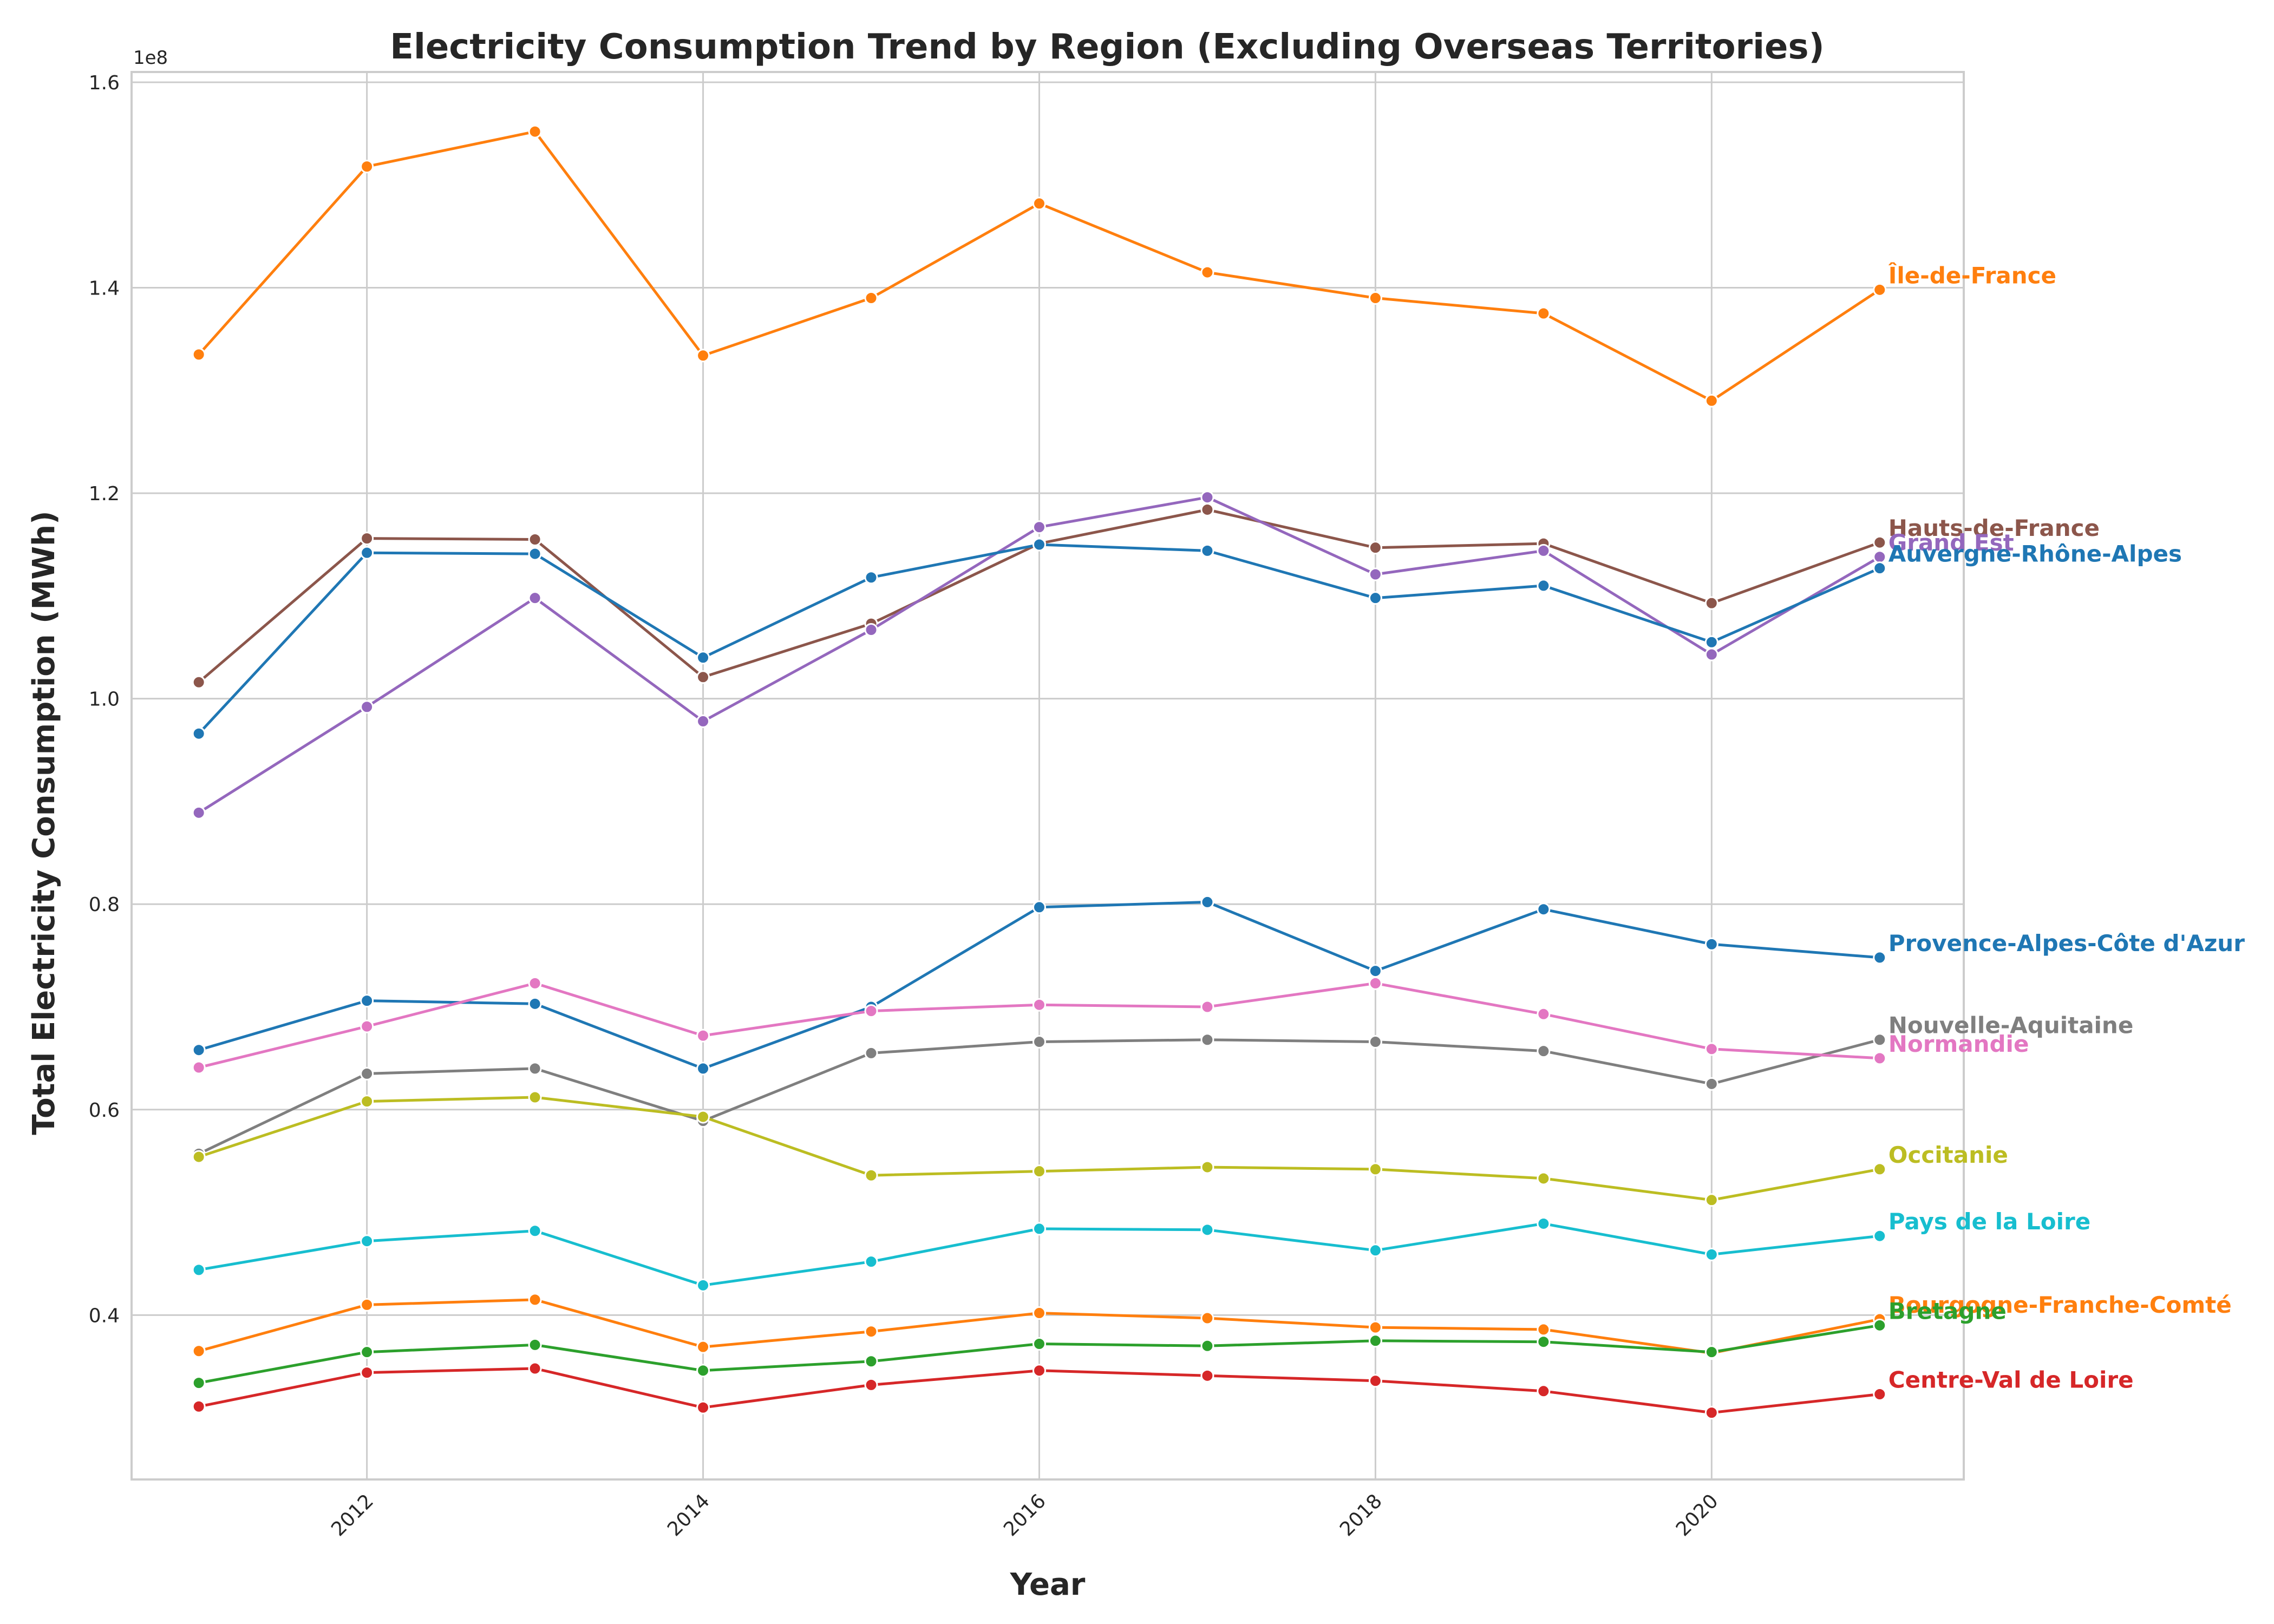 The image size is (2274, 1624). Describe the element at coordinates (1948, 1311) in the screenshot. I see `series-end-label: Bretagne` at that location.